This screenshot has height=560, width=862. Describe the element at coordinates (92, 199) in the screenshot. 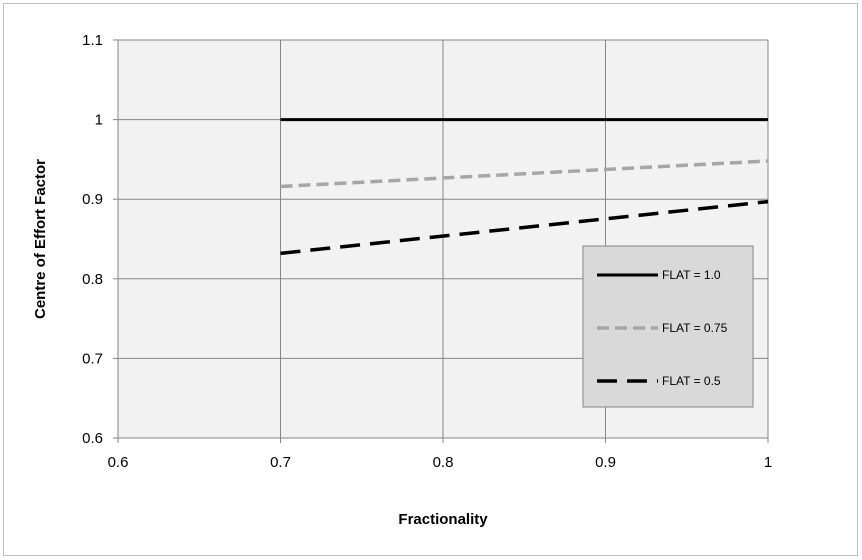

I see `y-tick-label: 0.9` at that location.